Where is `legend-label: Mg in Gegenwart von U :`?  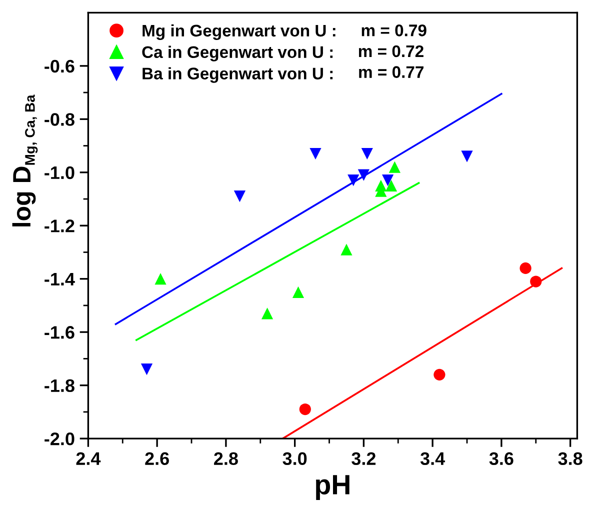 legend-label: Mg in Gegenwart von U : is located at coordinates (239, 32).